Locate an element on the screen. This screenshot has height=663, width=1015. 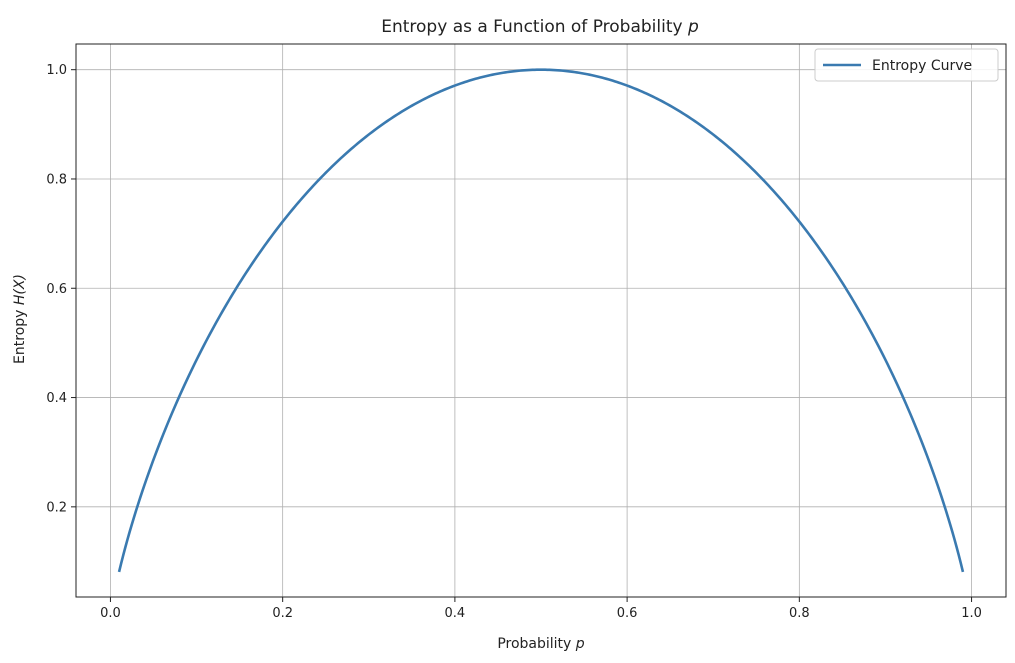
legend-label-entropy-curve: Entropy Curve is located at coordinates (922, 66).